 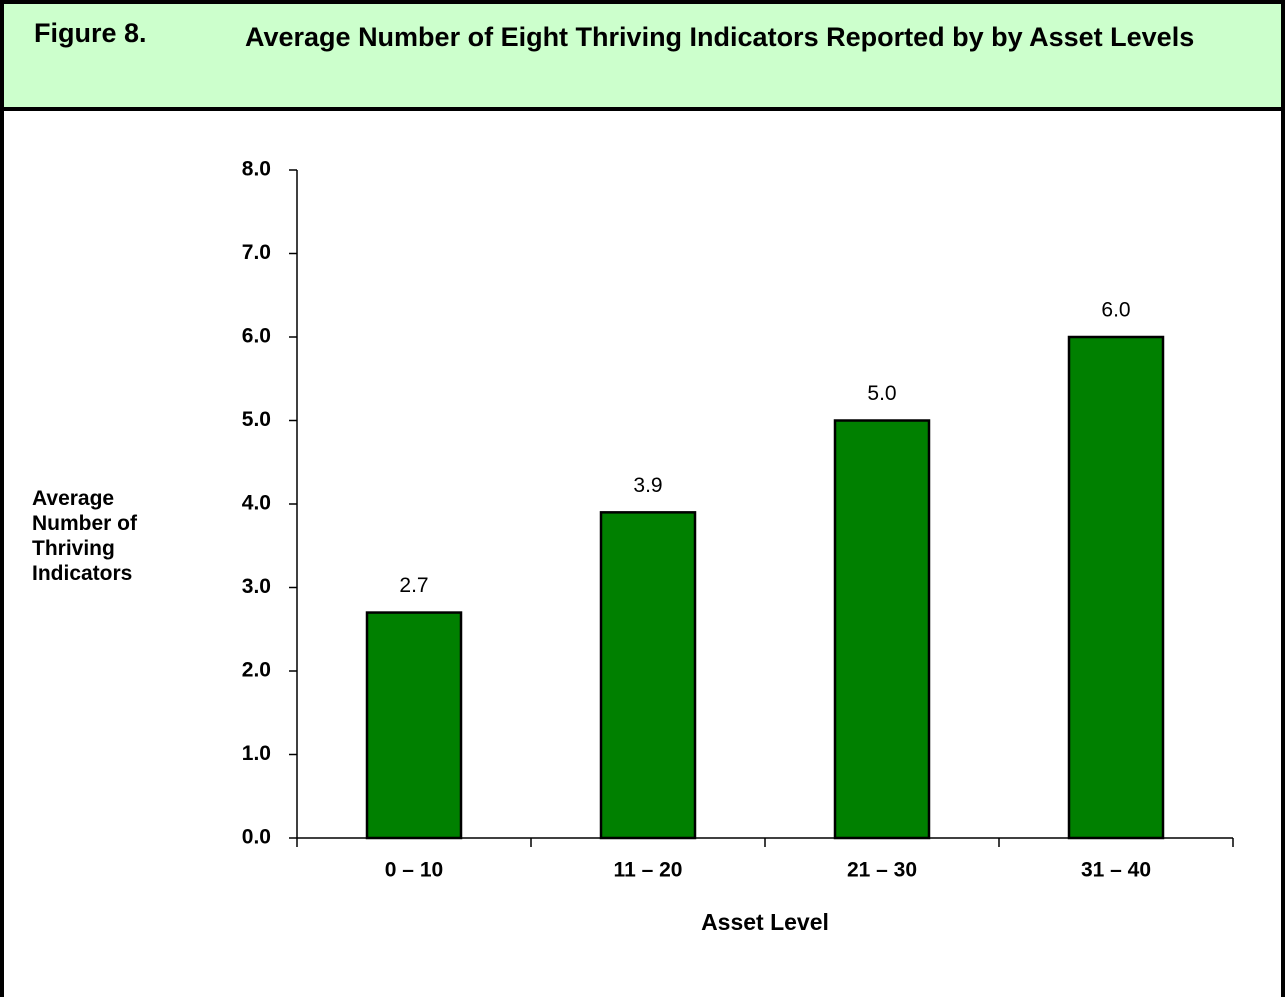 What do you see at coordinates (90, 33) in the screenshot?
I see `figure-label: Figure 8.` at bounding box center [90, 33].